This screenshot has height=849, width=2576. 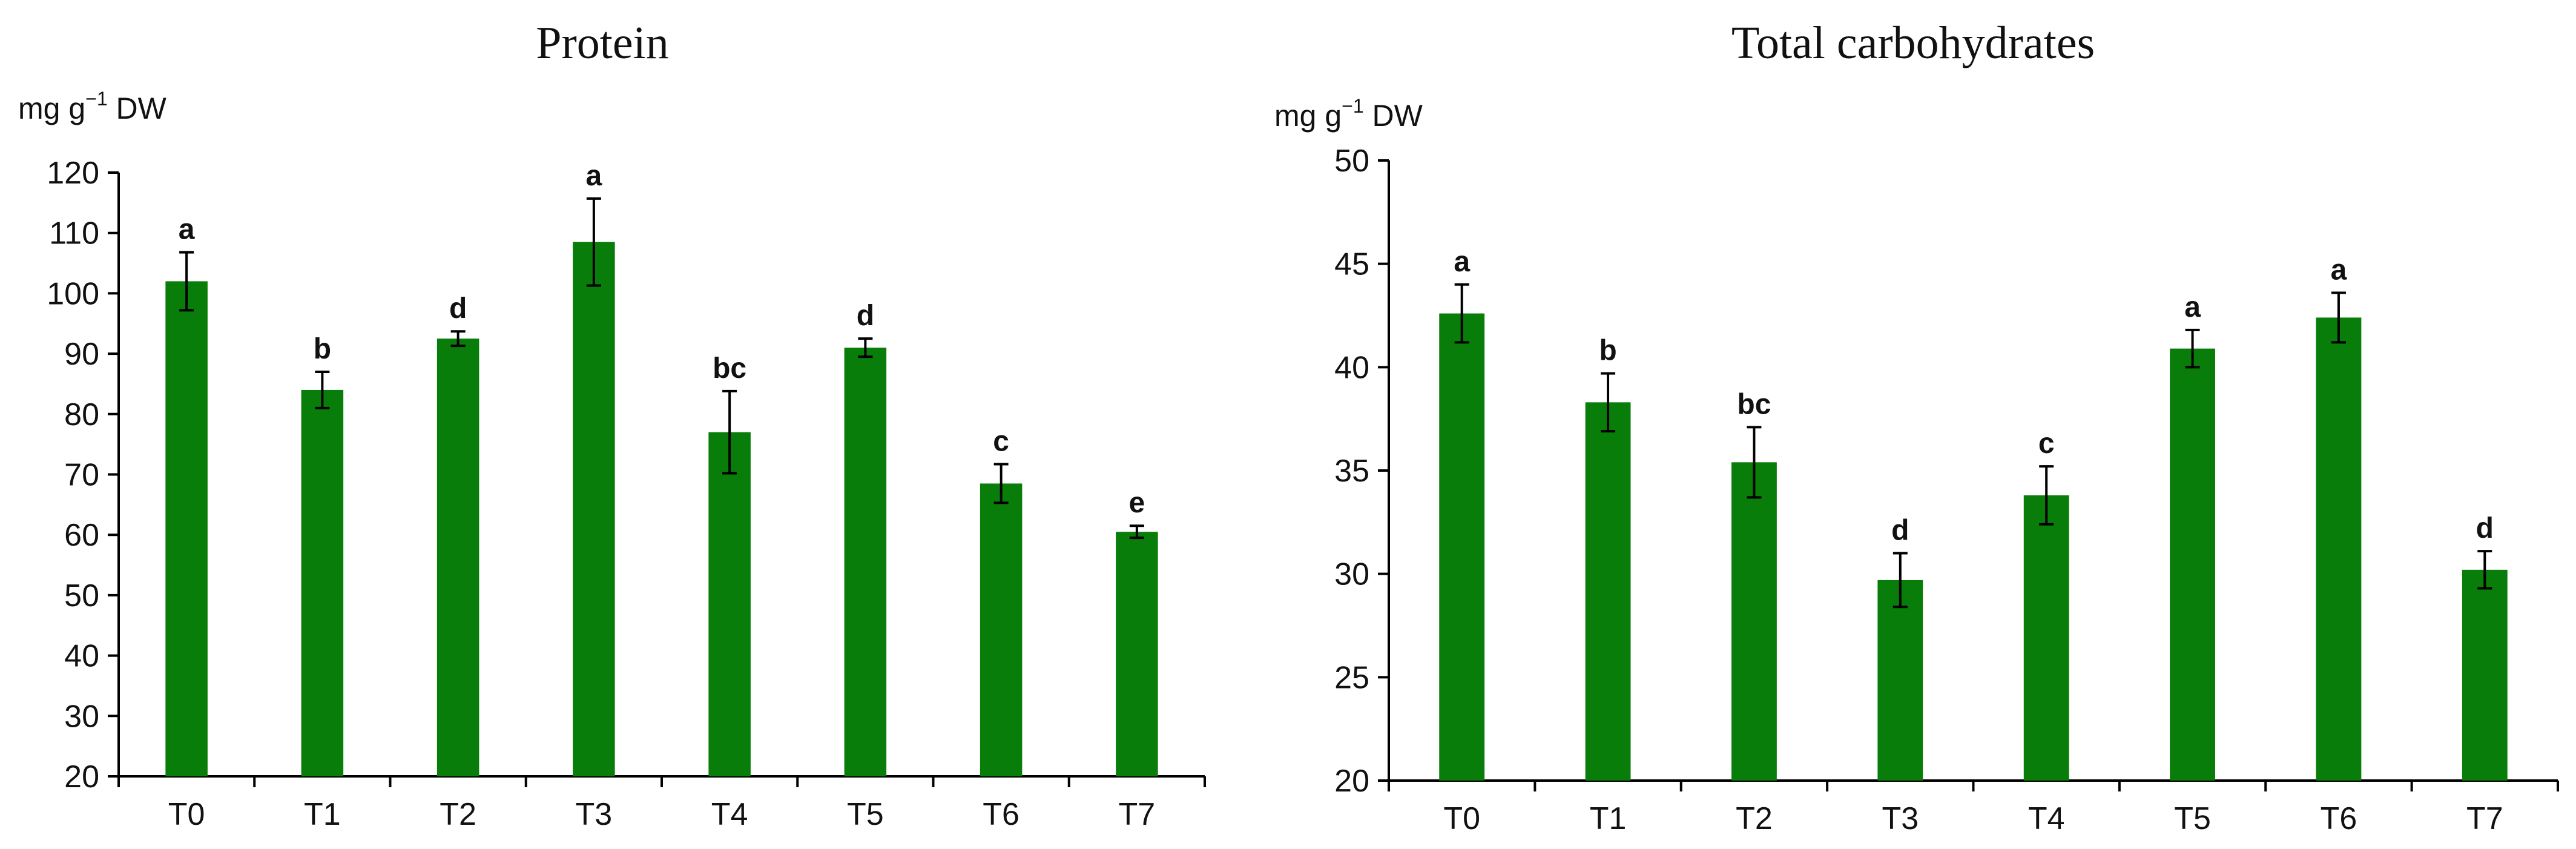 What do you see at coordinates (81, 354) in the screenshot?
I see `protein-y-tick-label: 90` at bounding box center [81, 354].